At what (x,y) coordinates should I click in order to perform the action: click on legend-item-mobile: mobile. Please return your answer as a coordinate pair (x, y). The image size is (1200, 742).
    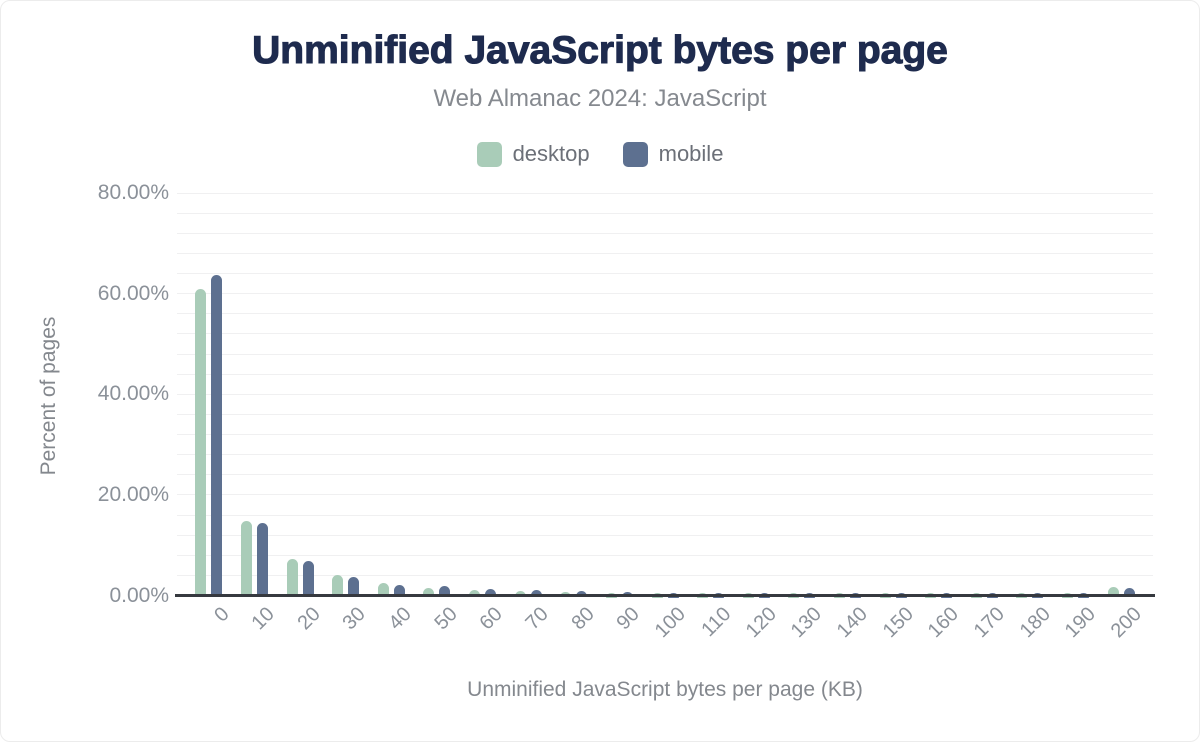
    Looking at the image, I should click on (673, 154).